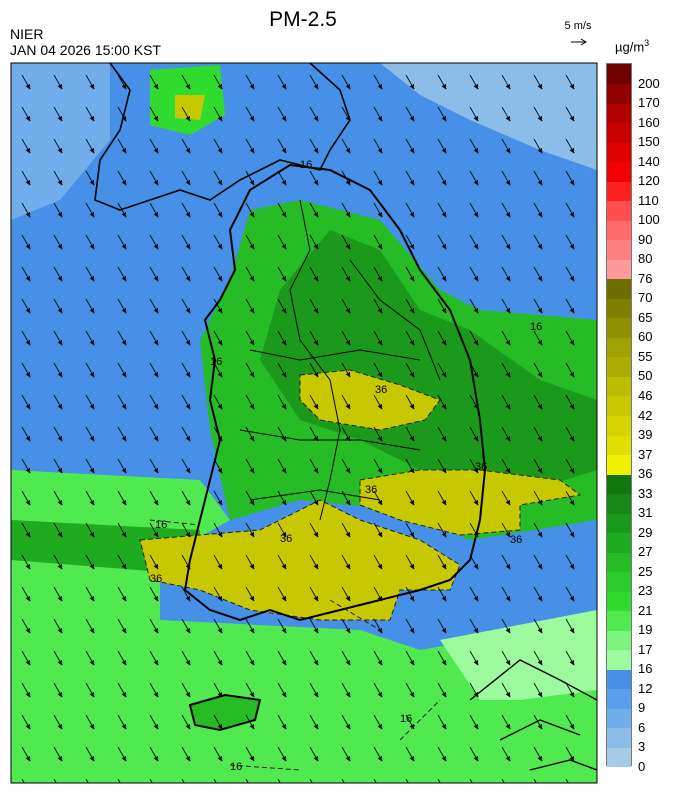 The height and width of the screenshot is (795, 673). What do you see at coordinates (518, 655) in the screenshot?
I see `green-region-se` at bounding box center [518, 655].